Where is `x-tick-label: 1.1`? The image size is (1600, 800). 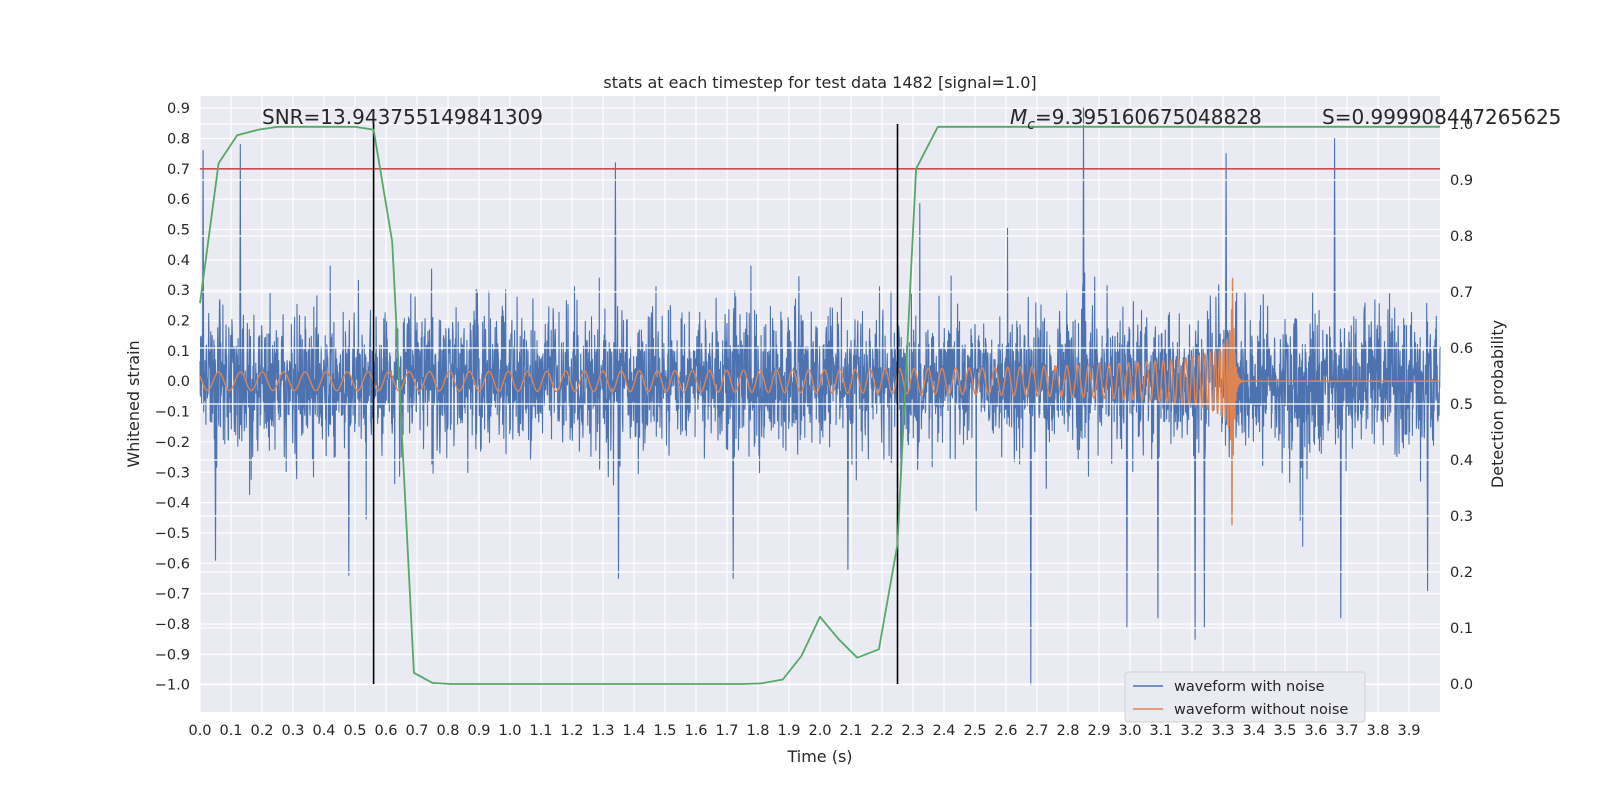
x-tick-label: 1.1 is located at coordinates (540, 731).